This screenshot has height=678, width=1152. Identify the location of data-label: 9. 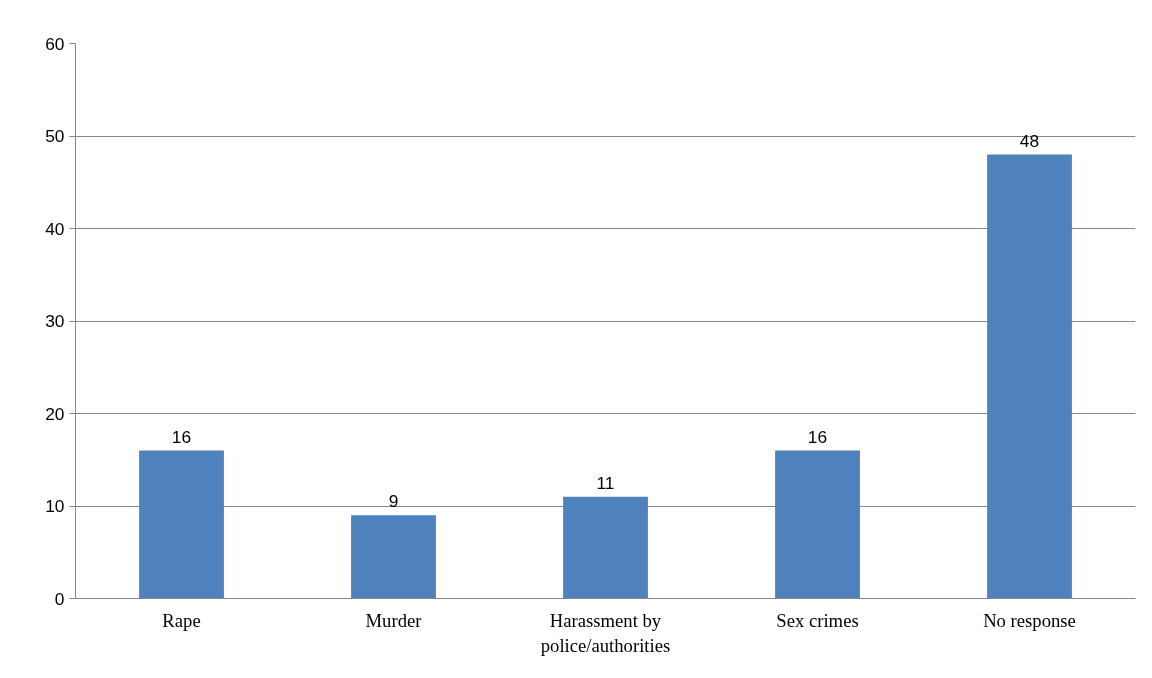
(393, 501).